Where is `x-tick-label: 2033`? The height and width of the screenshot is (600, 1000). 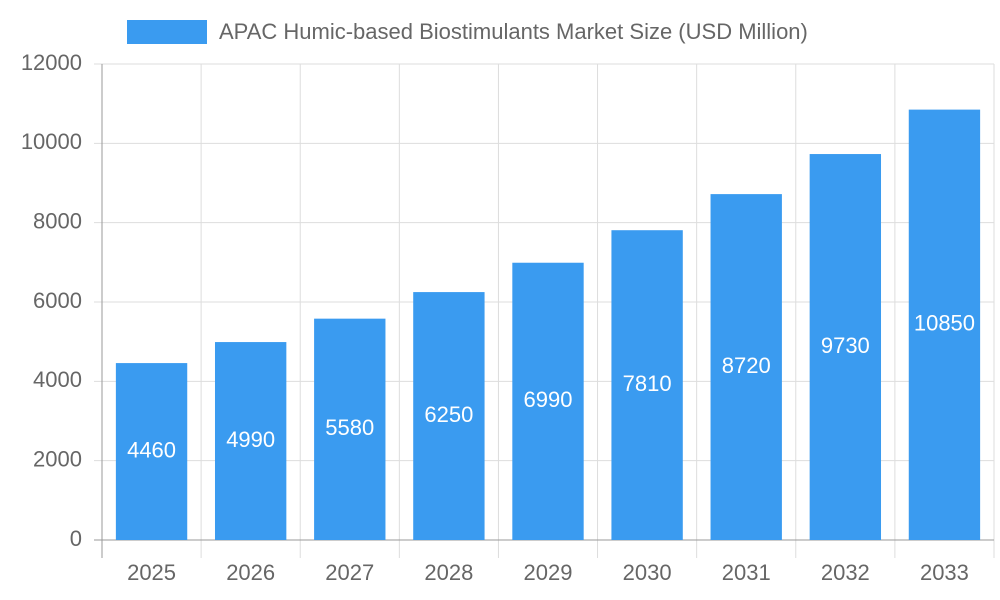 x-tick-label: 2033 is located at coordinates (944, 572).